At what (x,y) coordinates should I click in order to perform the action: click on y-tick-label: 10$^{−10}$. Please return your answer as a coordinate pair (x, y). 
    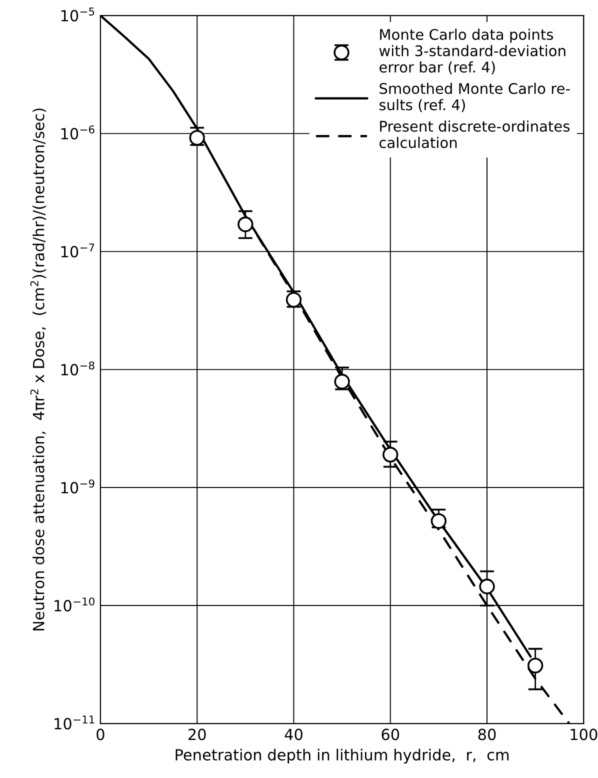
    Looking at the image, I should click on (74, 604).